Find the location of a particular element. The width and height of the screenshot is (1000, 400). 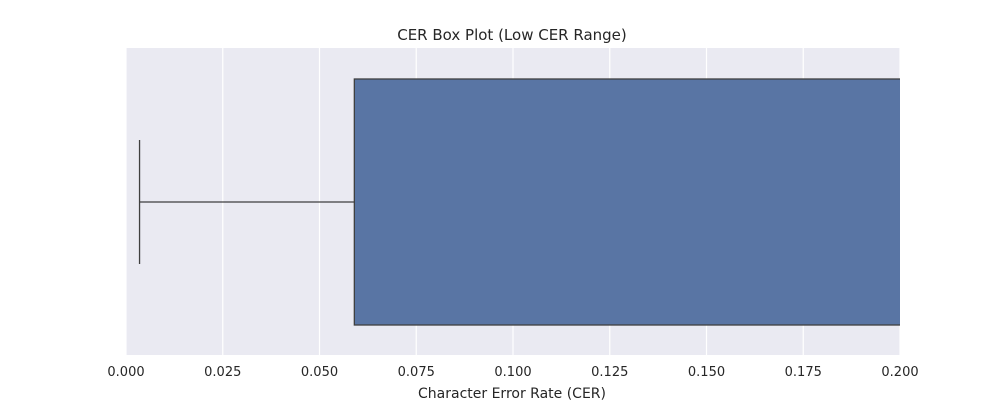

x-tick-label: 0.050 is located at coordinates (319, 372).